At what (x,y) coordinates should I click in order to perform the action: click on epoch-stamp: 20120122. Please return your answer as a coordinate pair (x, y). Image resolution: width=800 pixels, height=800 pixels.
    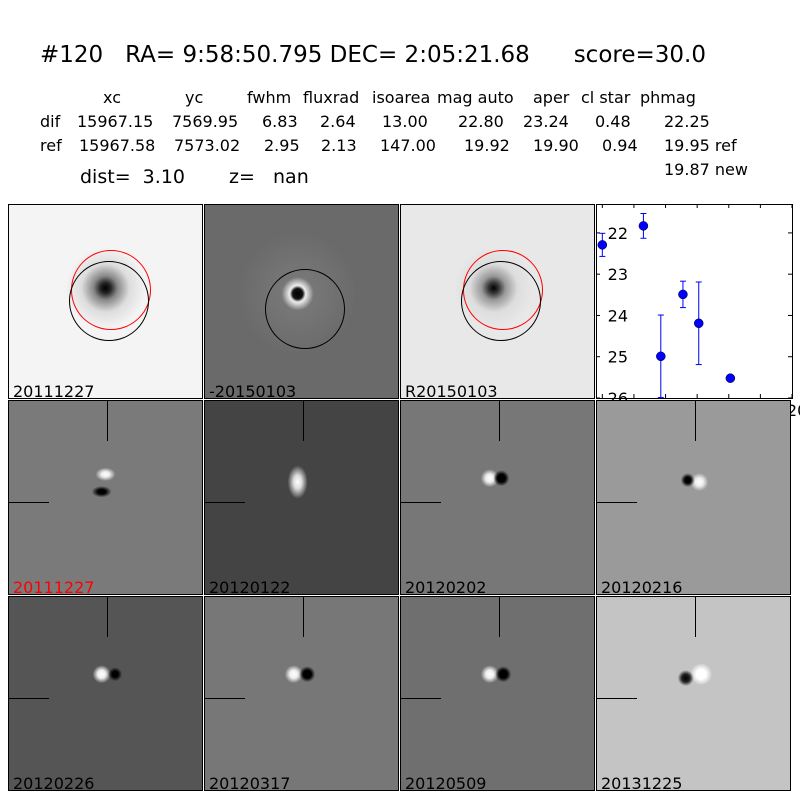
    Looking at the image, I should click on (301, 497).